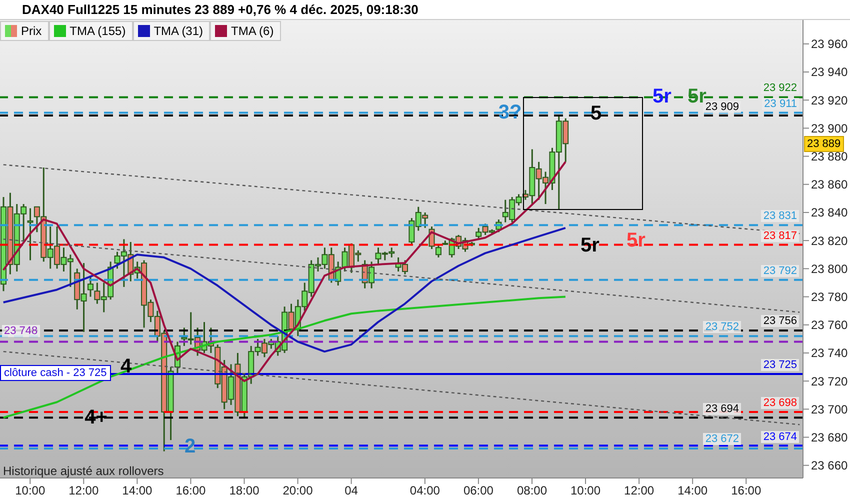 Image resolution: width=850 pixels, height=500 pixels. What do you see at coordinates (21, 330) in the screenshot?
I see `annotation: 23 748` at bounding box center [21, 330].